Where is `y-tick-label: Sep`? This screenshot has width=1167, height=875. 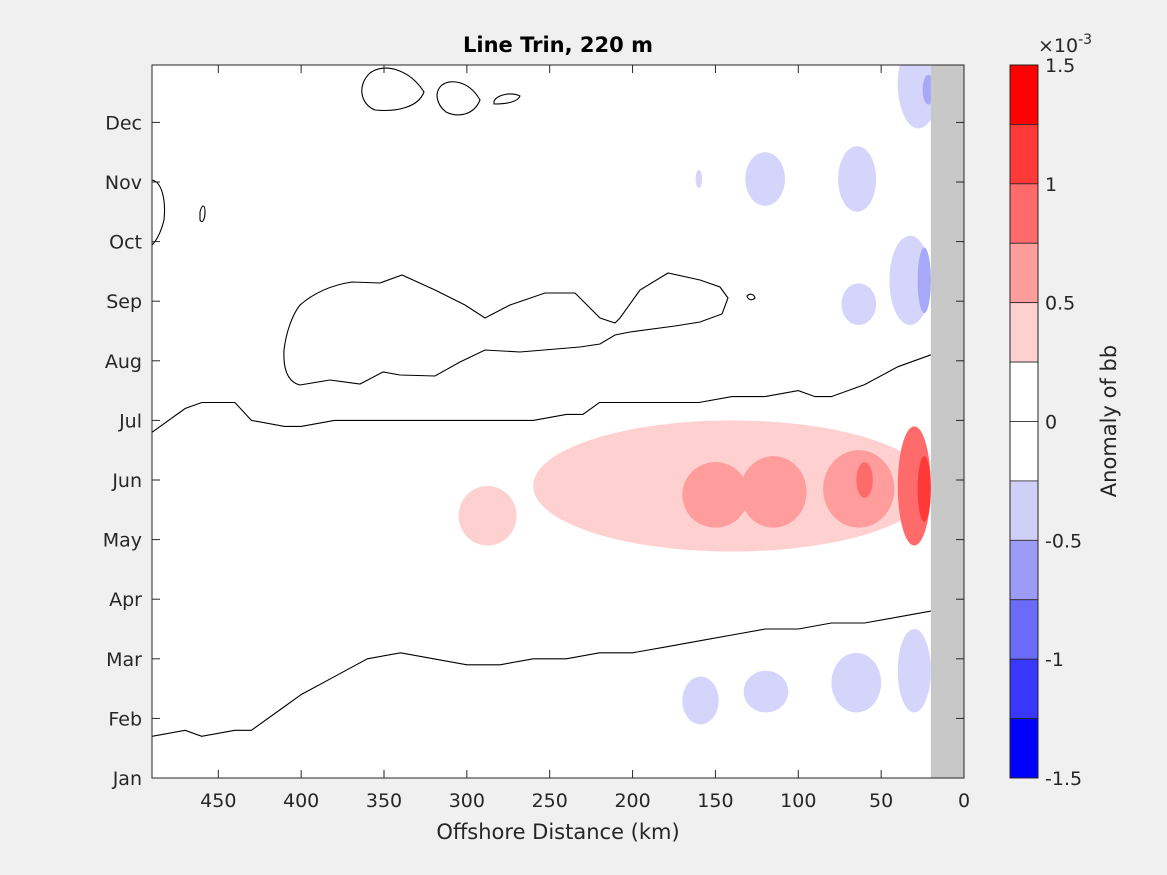 y-tick-label: Sep is located at coordinates (124, 302).